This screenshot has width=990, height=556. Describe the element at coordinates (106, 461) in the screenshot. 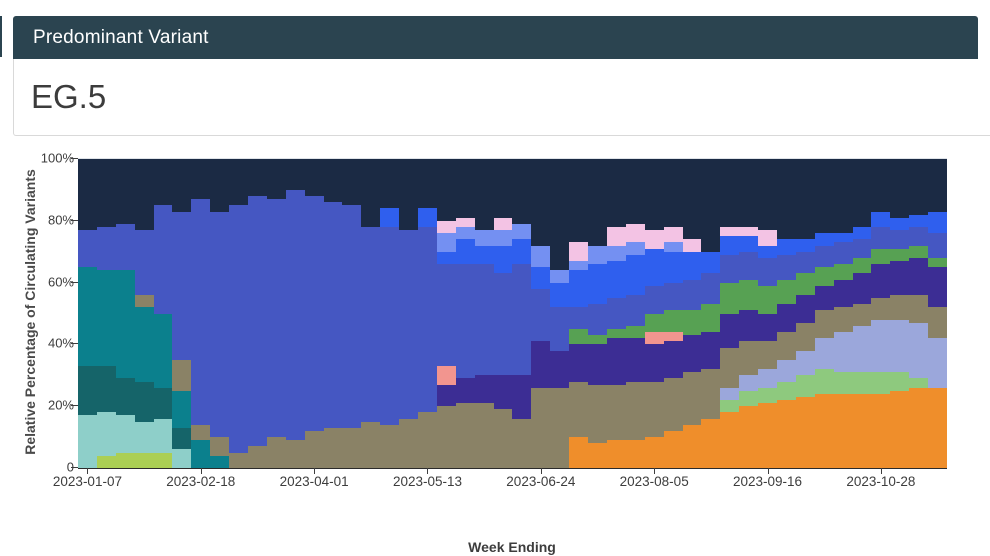

I see `bar-segment-ygreen` at that location.